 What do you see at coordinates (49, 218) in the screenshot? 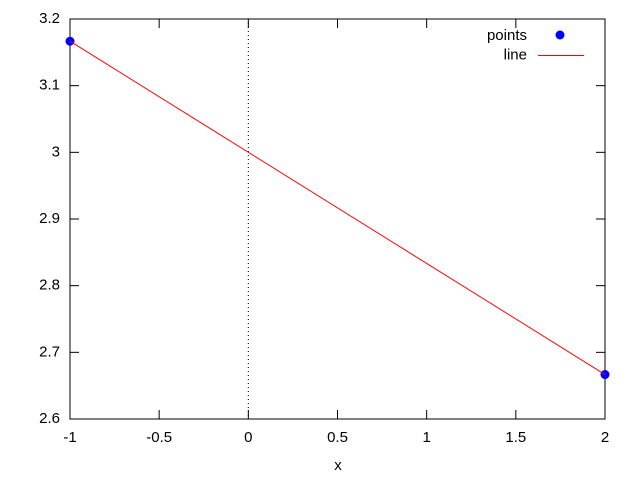
I see `y-tick-label: 2.9` at bounding box center [49, 218].